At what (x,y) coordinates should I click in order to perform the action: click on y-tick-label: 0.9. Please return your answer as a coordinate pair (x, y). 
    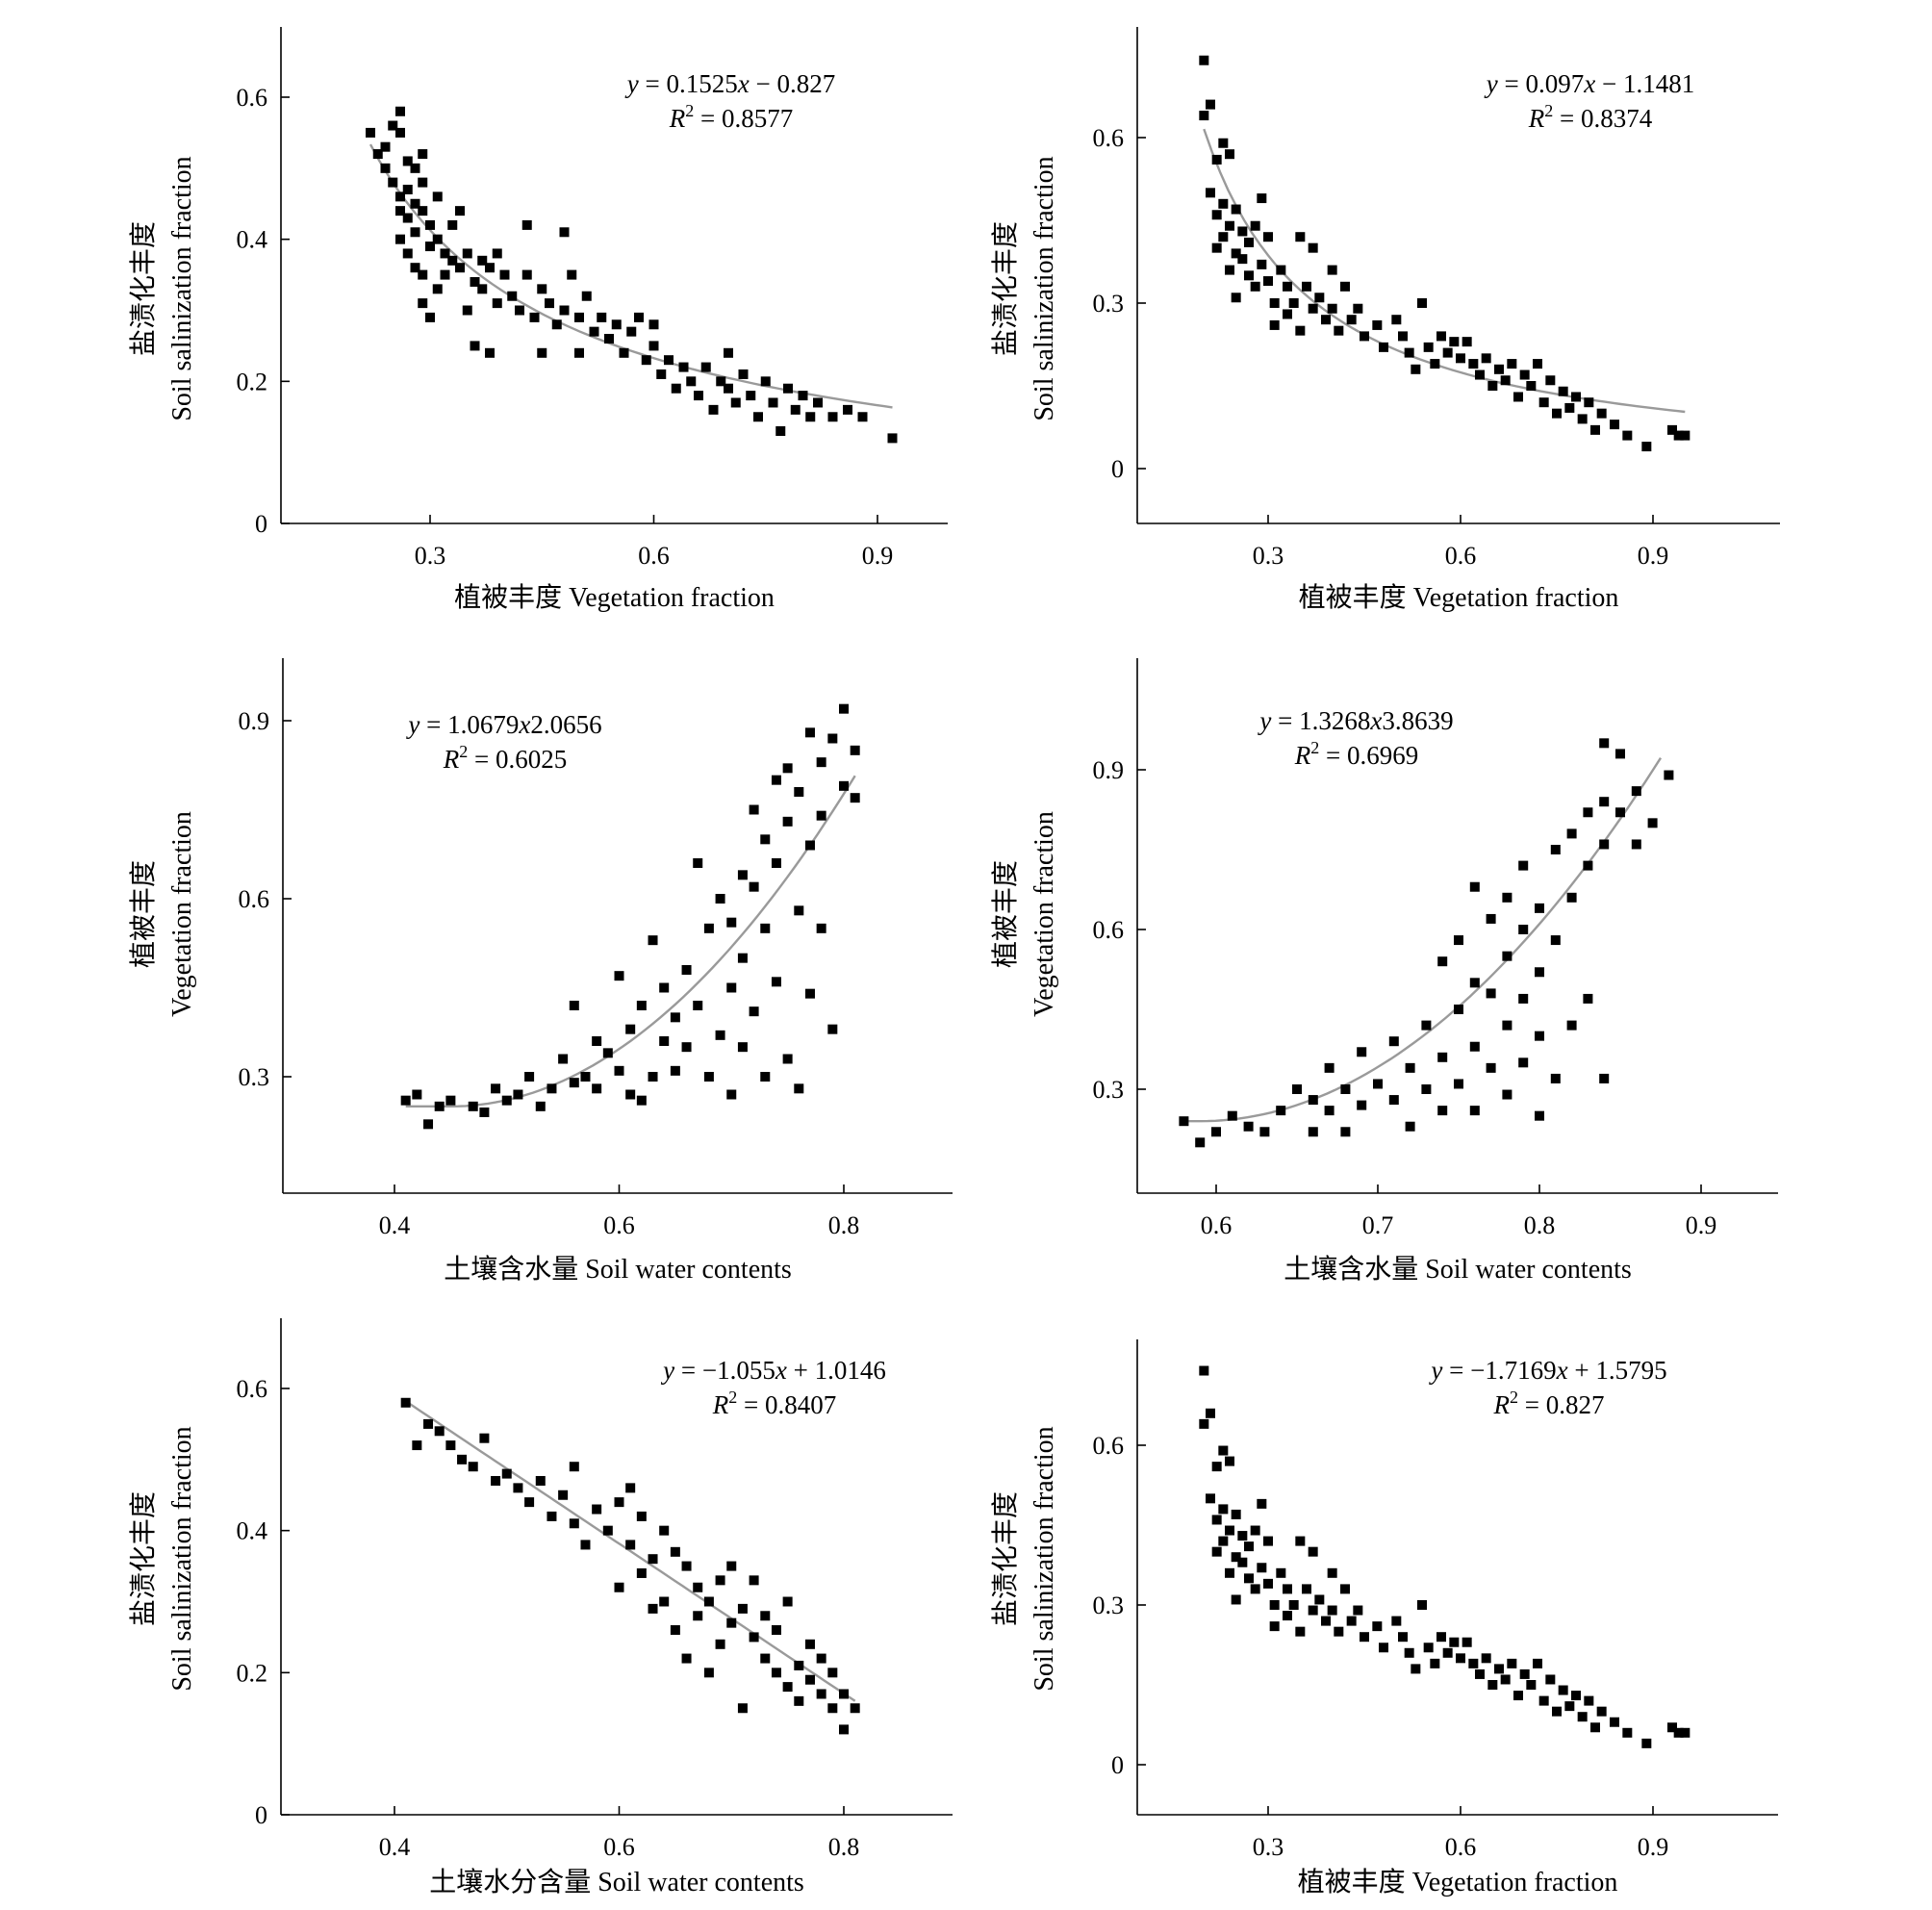
    Looking at the image, I should click on (254, 721).